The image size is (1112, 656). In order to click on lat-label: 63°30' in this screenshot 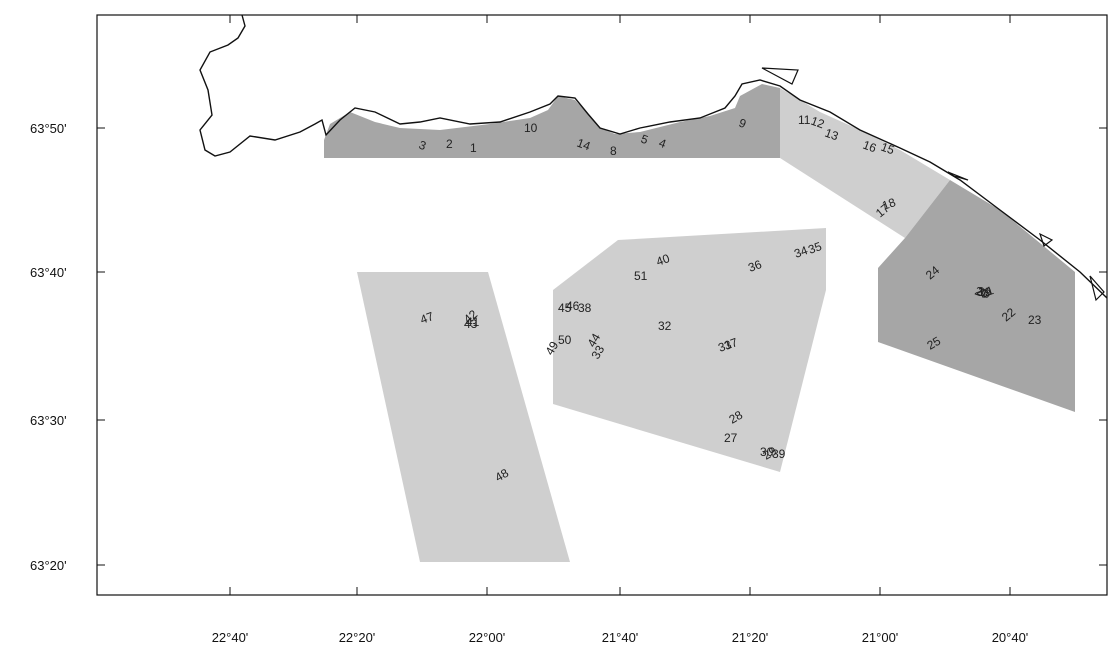, I will do `click(48, 420)`.